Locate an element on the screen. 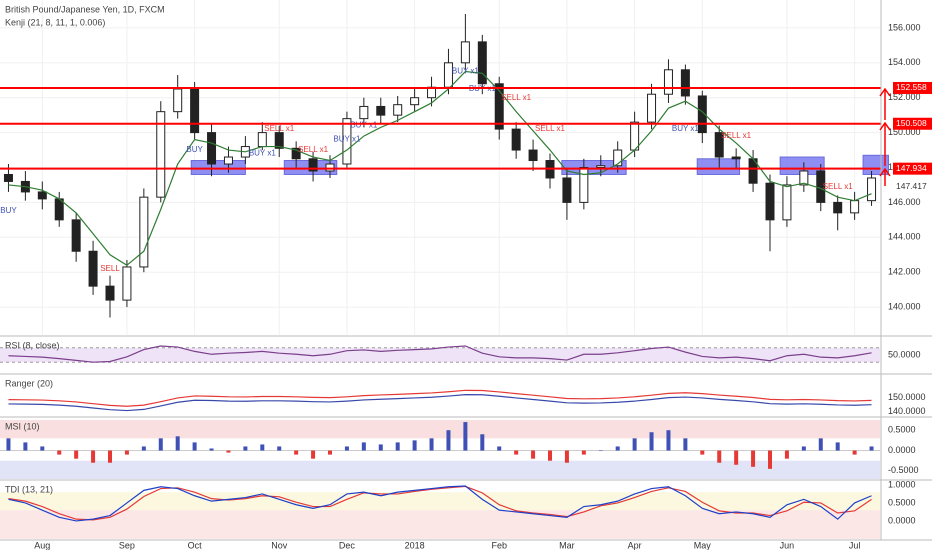  pane-title: Ranger (20) is located at coordinates (29, 383).